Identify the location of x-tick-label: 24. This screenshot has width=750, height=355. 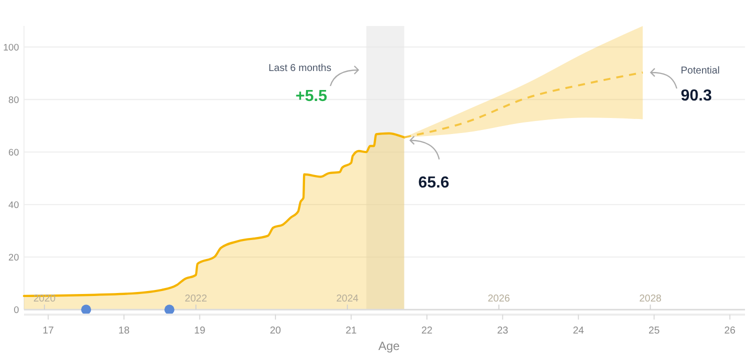
(578, 331).